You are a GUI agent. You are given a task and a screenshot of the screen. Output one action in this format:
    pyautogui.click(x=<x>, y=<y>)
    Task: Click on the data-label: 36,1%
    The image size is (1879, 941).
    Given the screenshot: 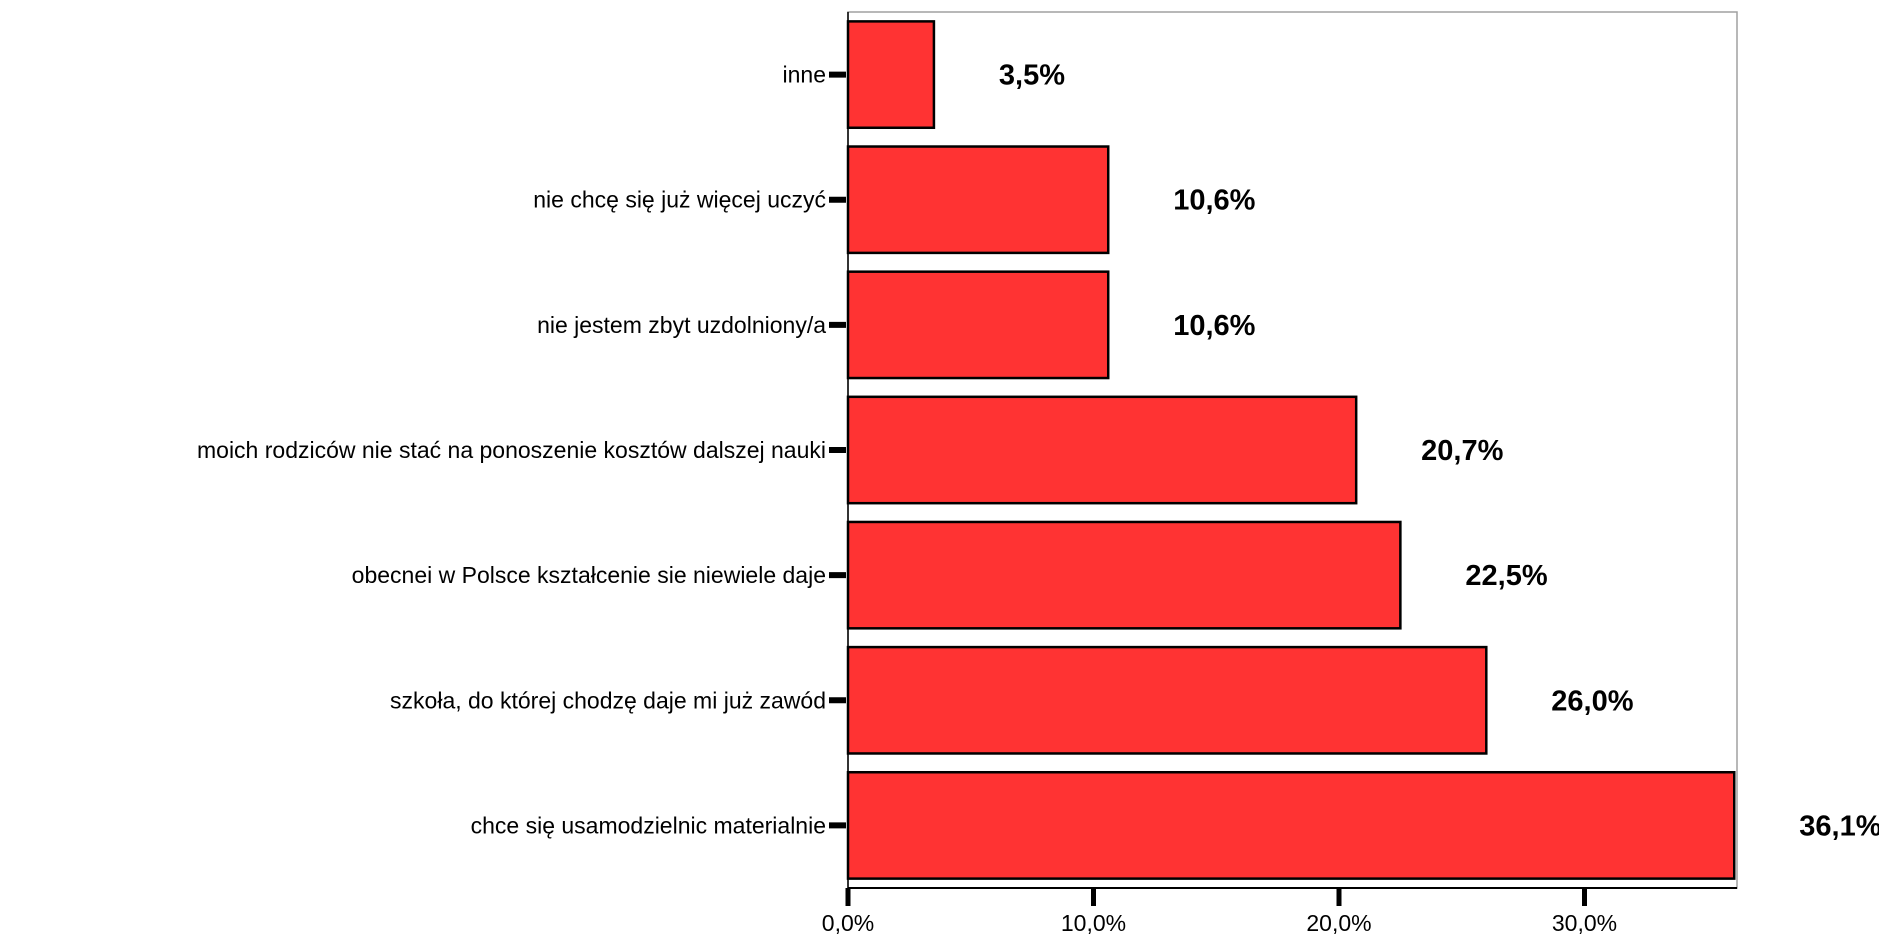 What is the action you would take?
    pyautogui.click(x=1839, y=826)
    